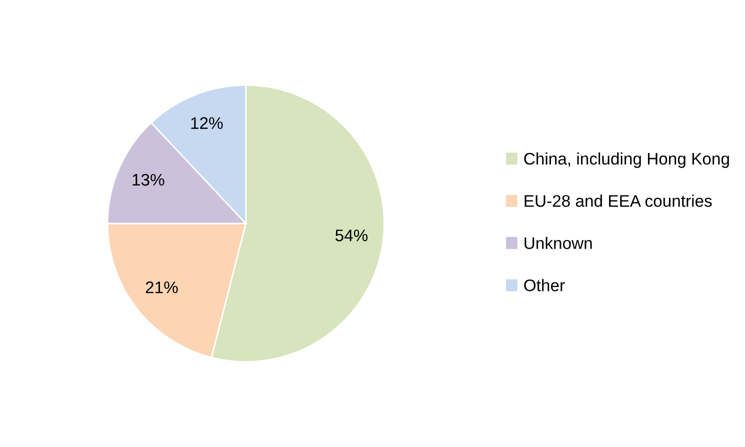  Describe the element at coordinates (148, 180) in the screenshot. I see `data-label: 13%` at that location.